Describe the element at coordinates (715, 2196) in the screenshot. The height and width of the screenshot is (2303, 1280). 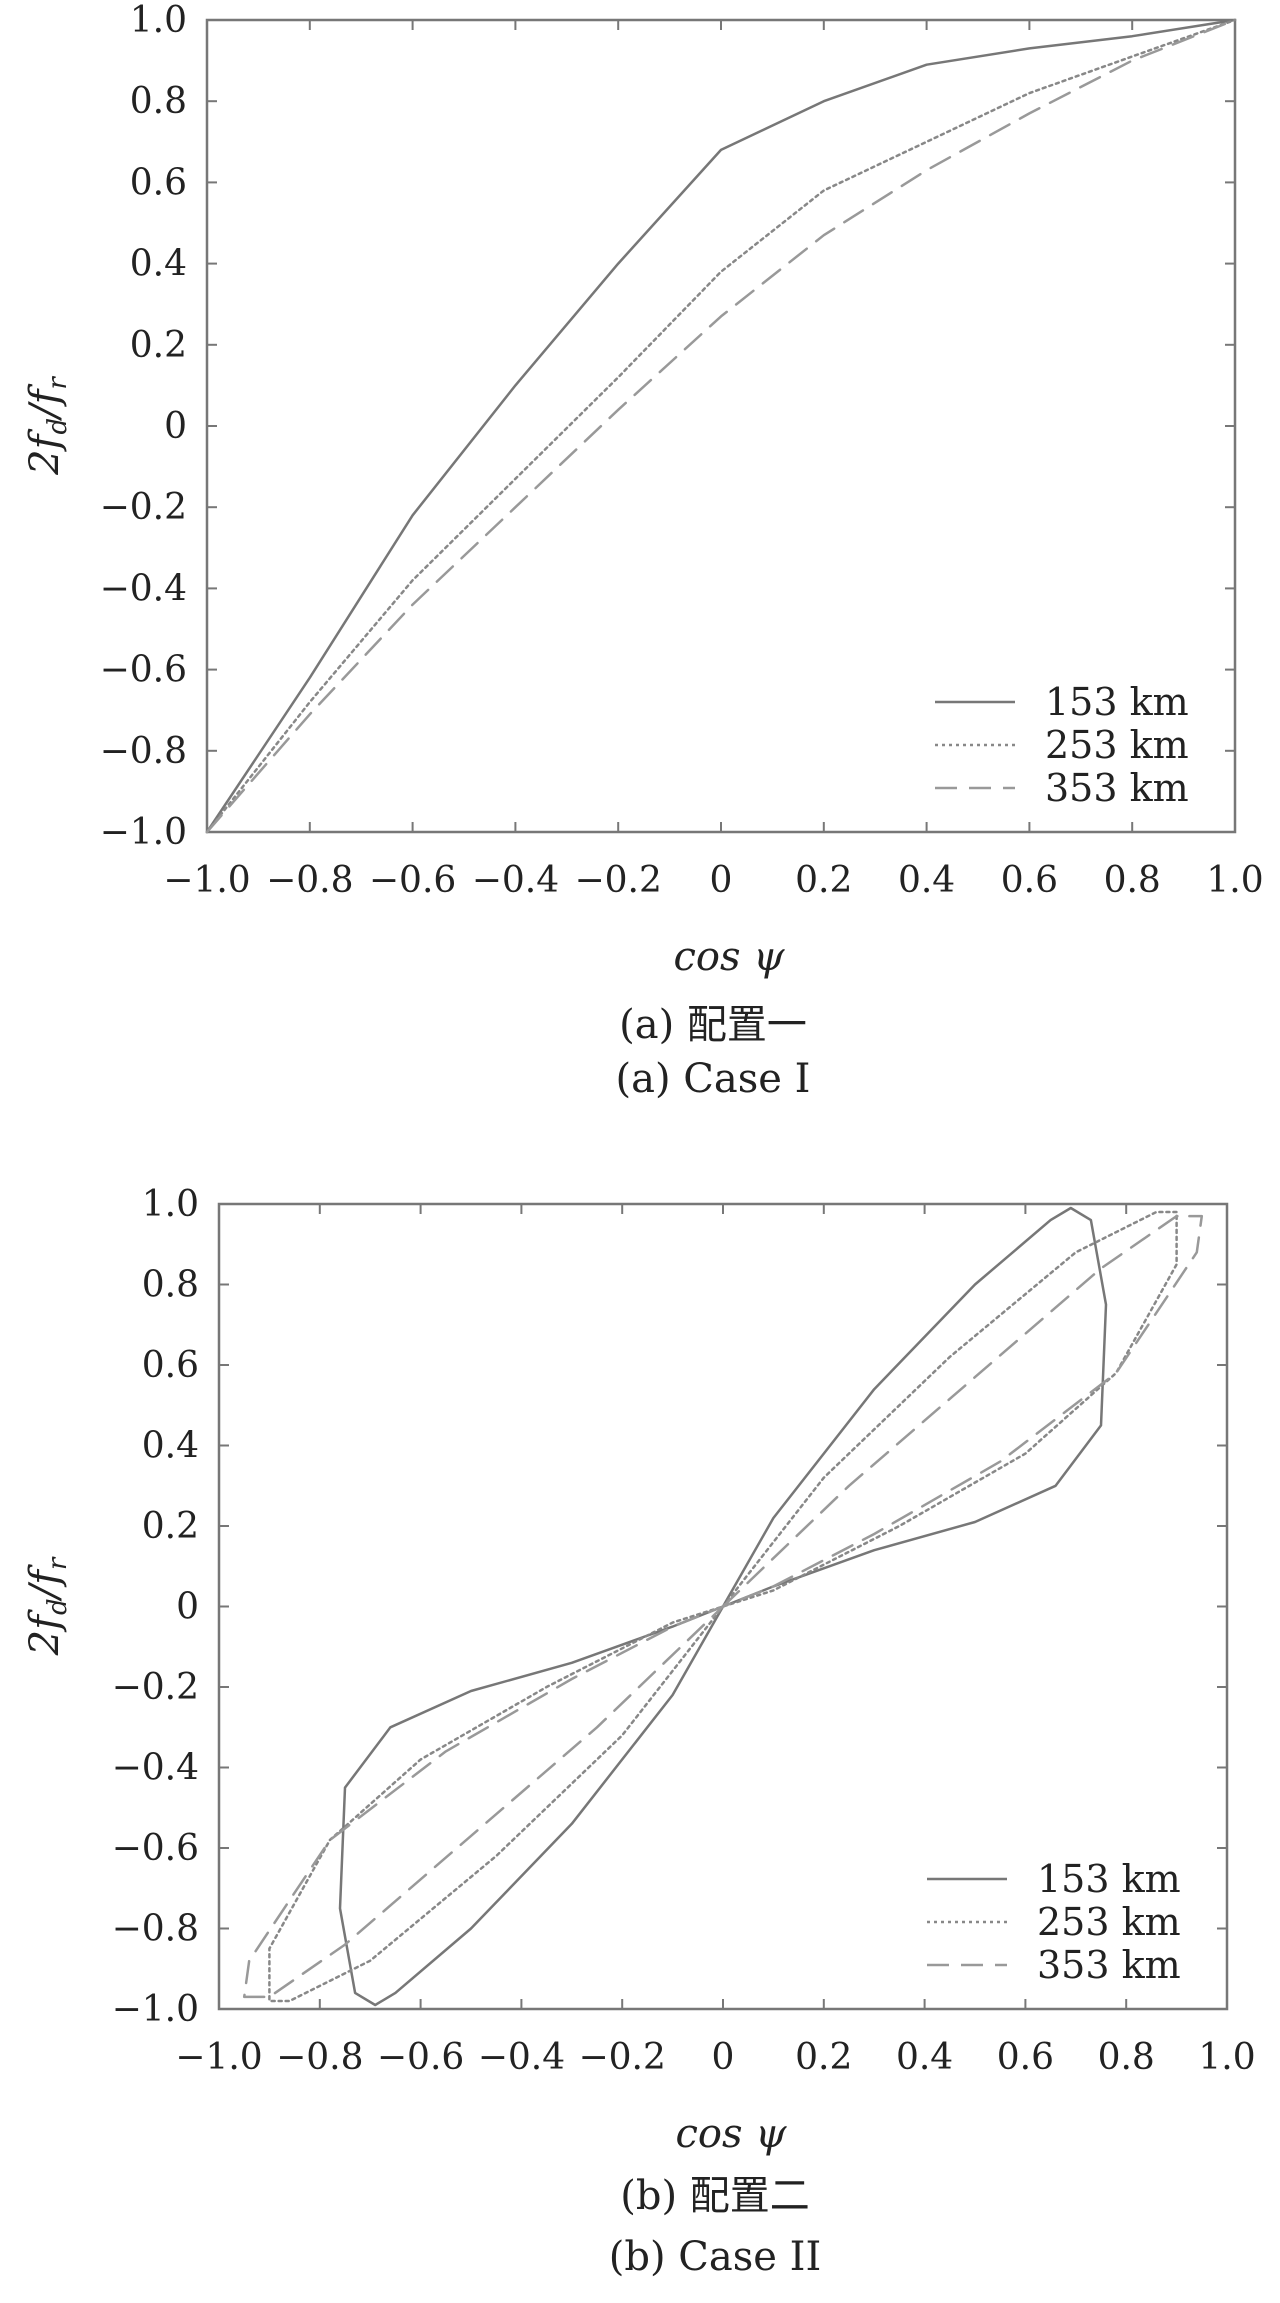
I see `caption-chinese: (b) 配置二` at that location.